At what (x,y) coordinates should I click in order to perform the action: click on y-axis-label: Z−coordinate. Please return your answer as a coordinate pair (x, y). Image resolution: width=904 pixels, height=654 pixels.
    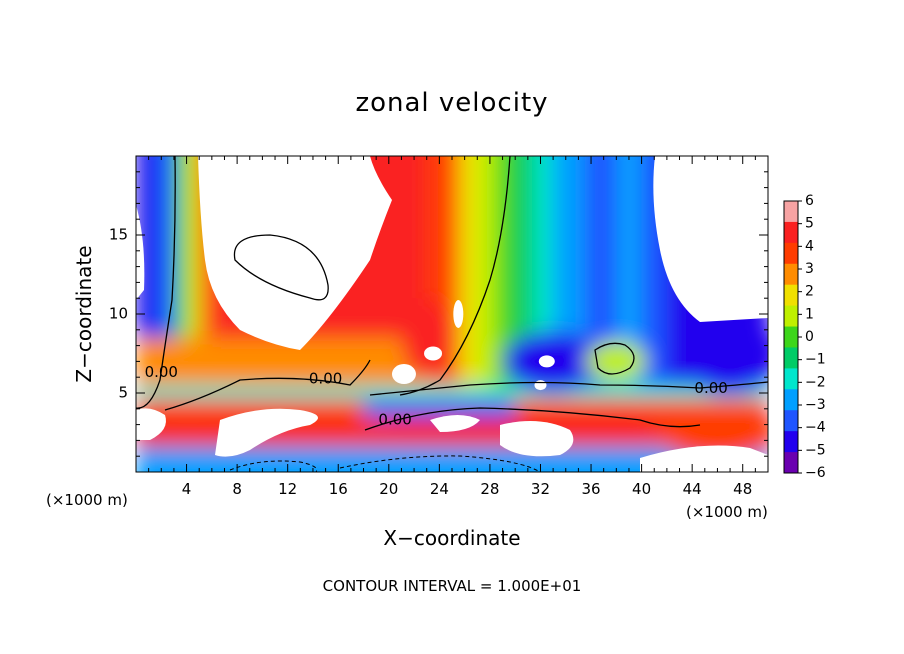
    Looking at the image, I should click on (84, 314).